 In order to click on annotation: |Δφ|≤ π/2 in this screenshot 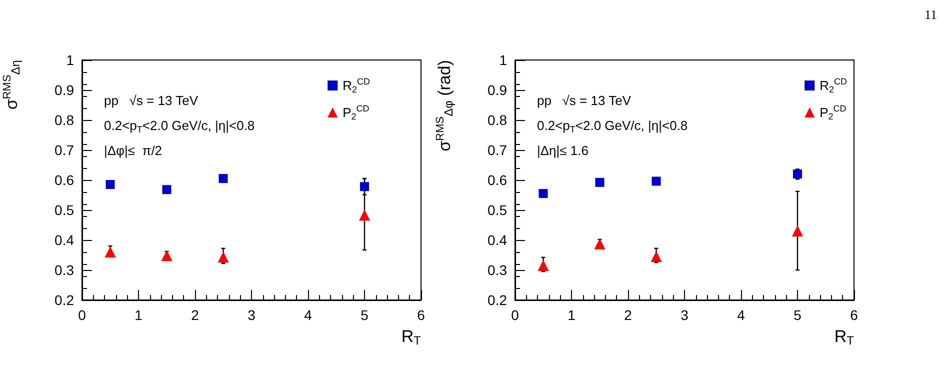, I will do `click(133, 150)`.